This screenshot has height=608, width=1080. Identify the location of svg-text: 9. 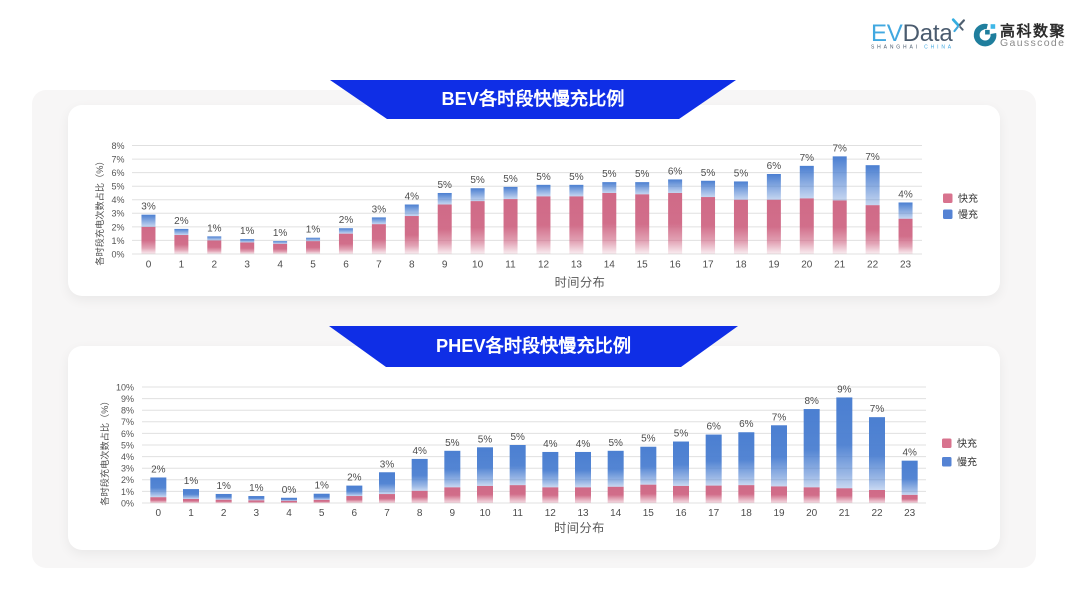
(453, 513).